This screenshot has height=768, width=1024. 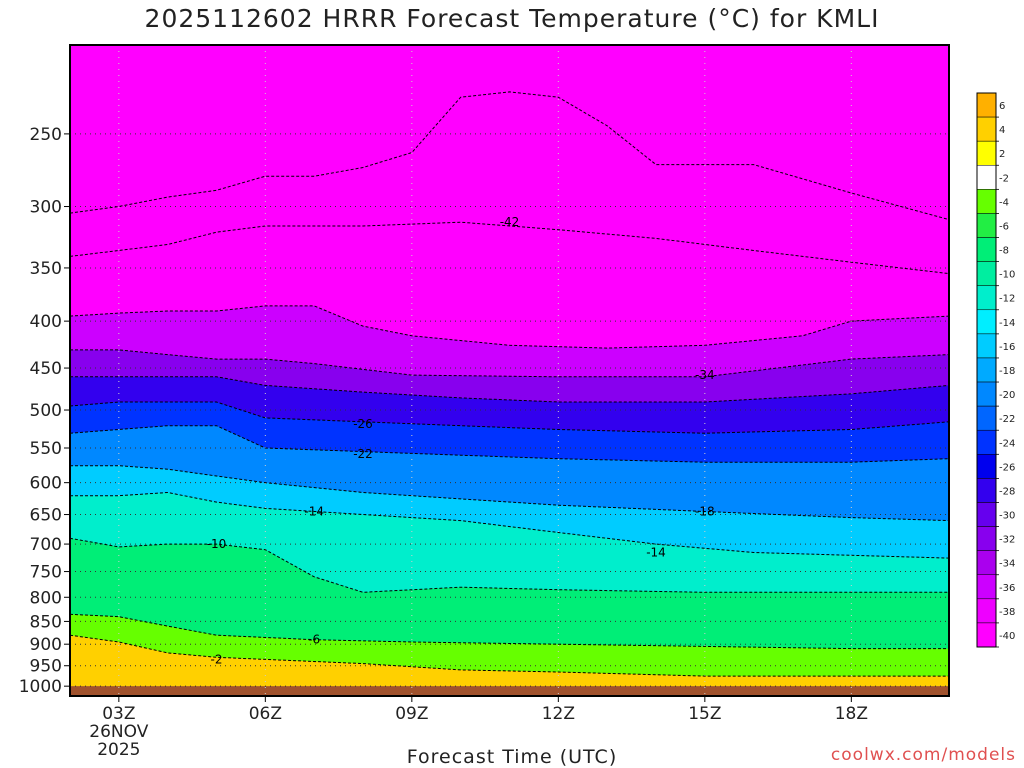 What do you see at coordinates (46, 484) in the screenshot?
I see `y-tick-label-600: 600` at bounding box center [46, 484].